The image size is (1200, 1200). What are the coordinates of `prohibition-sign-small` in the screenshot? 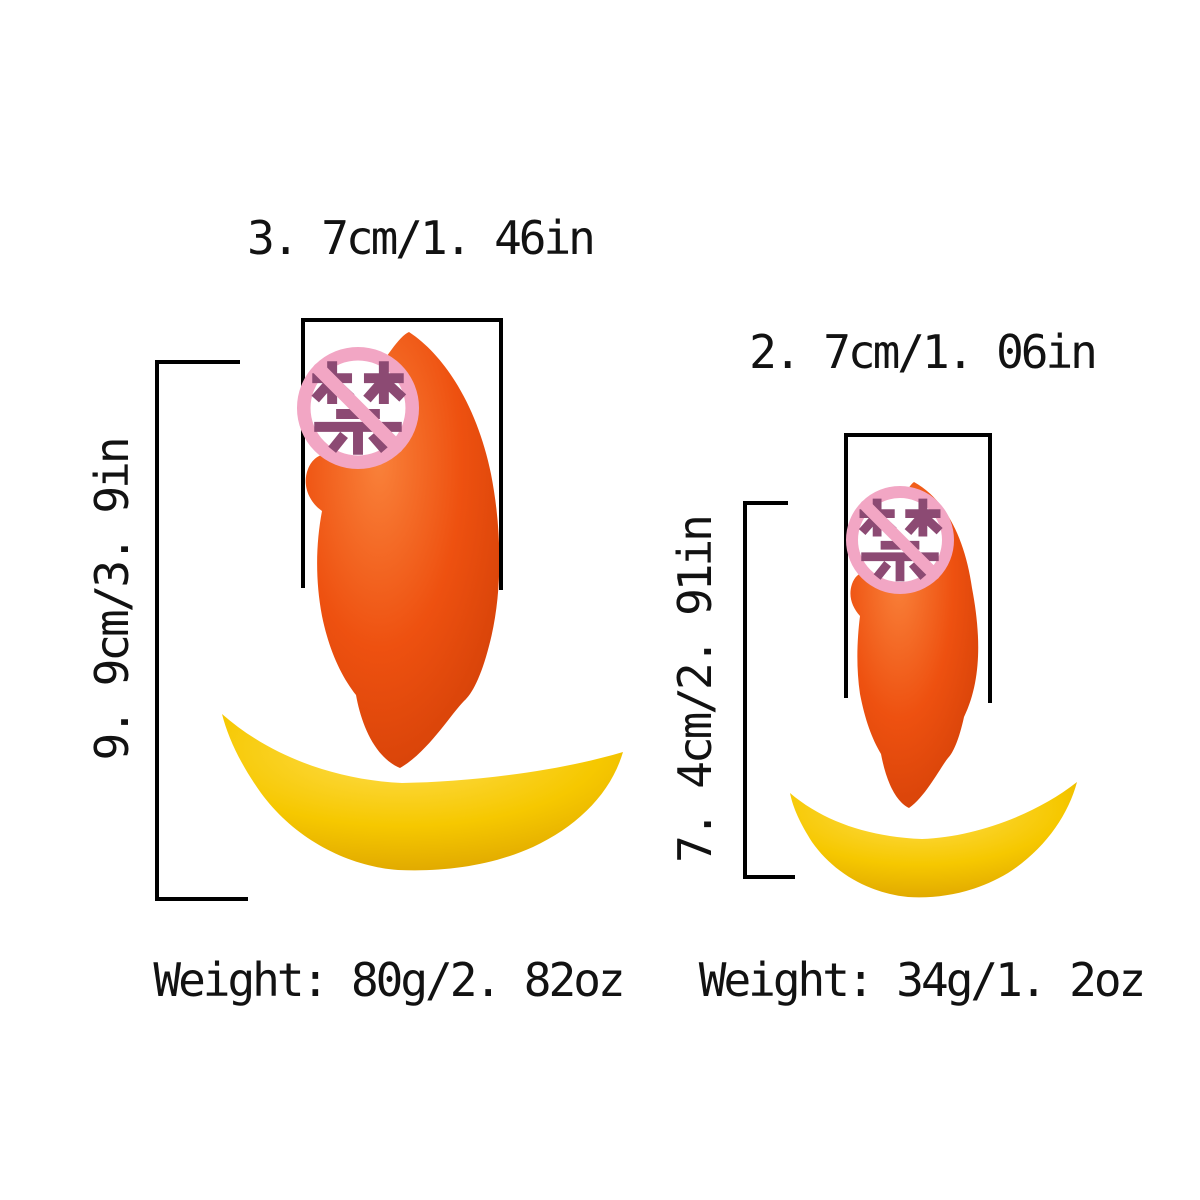 It's located at (900, 540).